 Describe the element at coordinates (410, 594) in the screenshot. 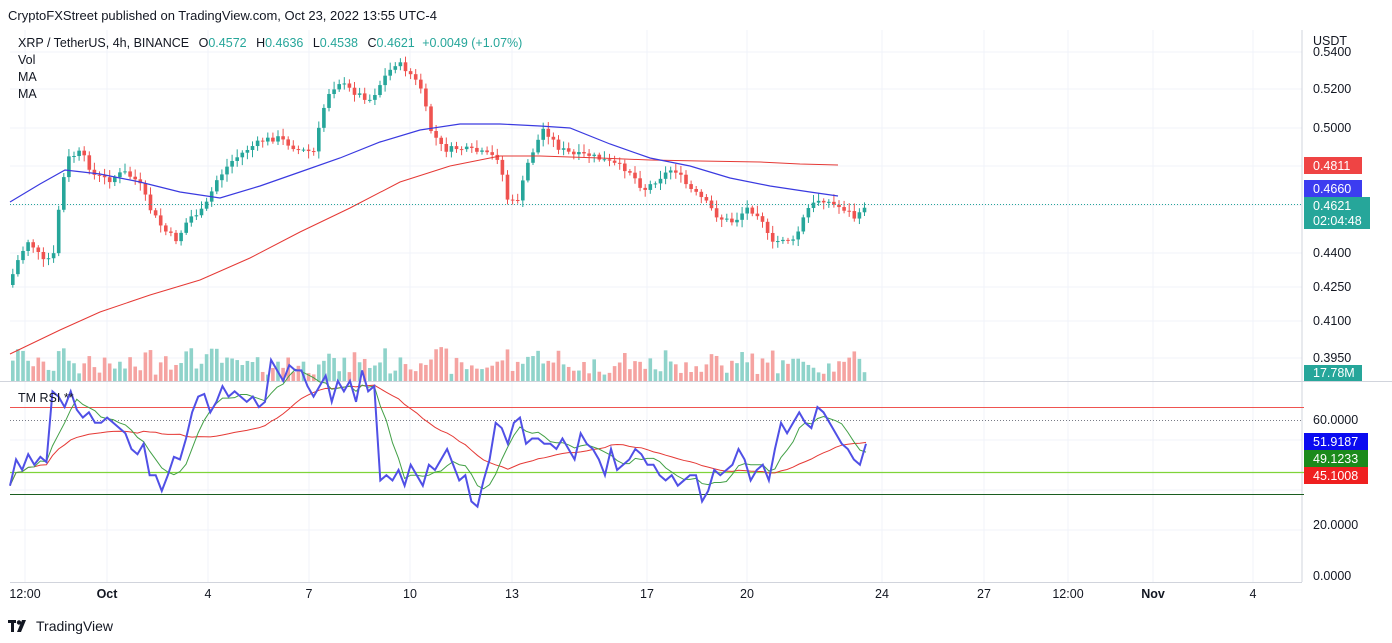

I see `time-tick-label: 10` at that location.